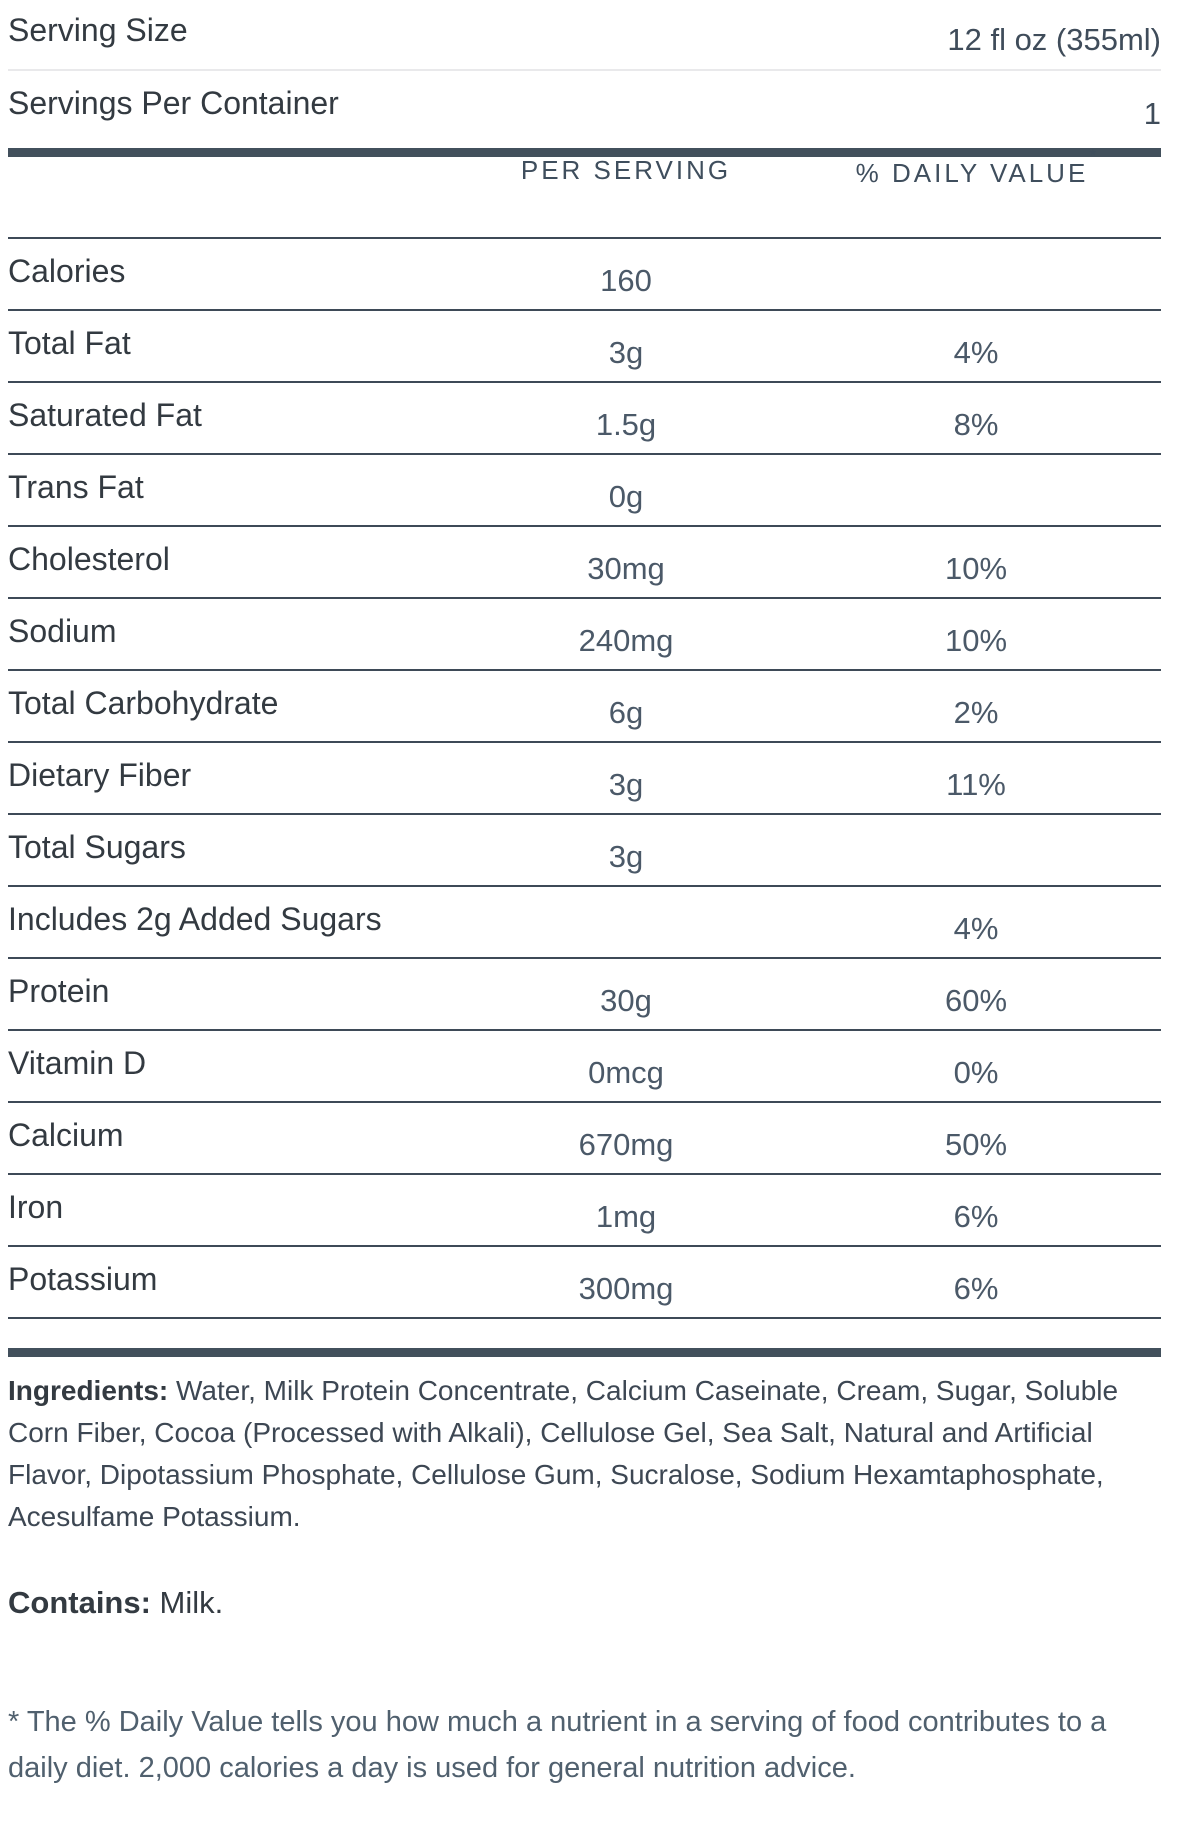 Image resolution: width=1178 pixels, height=1828 pixels. Describe the element at coordinates (67, 271) in the screenshot. I see `nutrient-label: Calories` at that location.